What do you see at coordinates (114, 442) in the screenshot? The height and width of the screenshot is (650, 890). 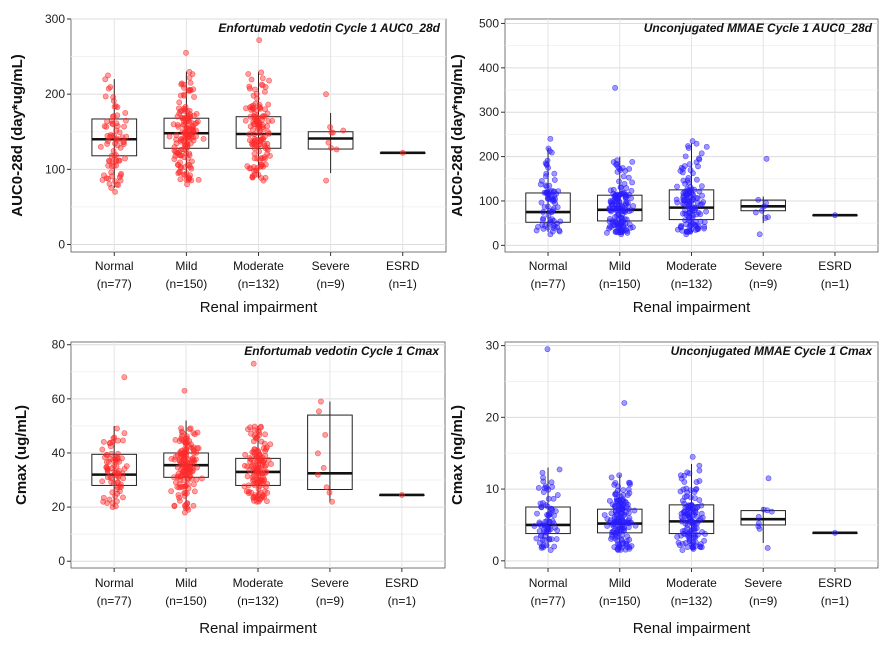 I see `box-normal` at bounding box center [114, 442].